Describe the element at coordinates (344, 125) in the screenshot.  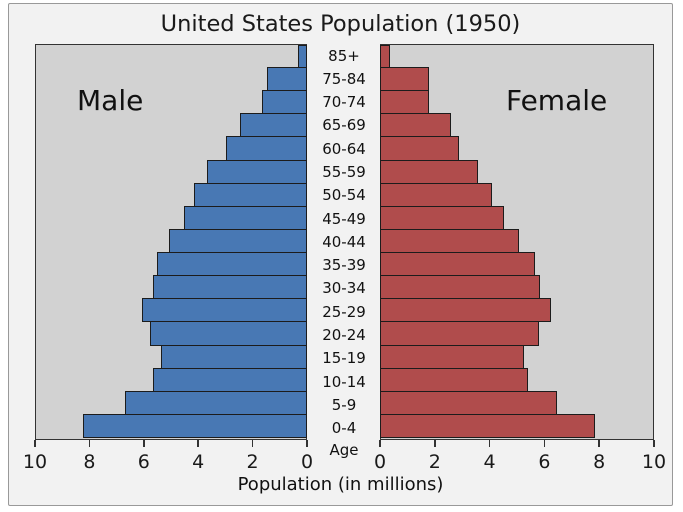
I see `age-label-65-69: 65-69` at that location.